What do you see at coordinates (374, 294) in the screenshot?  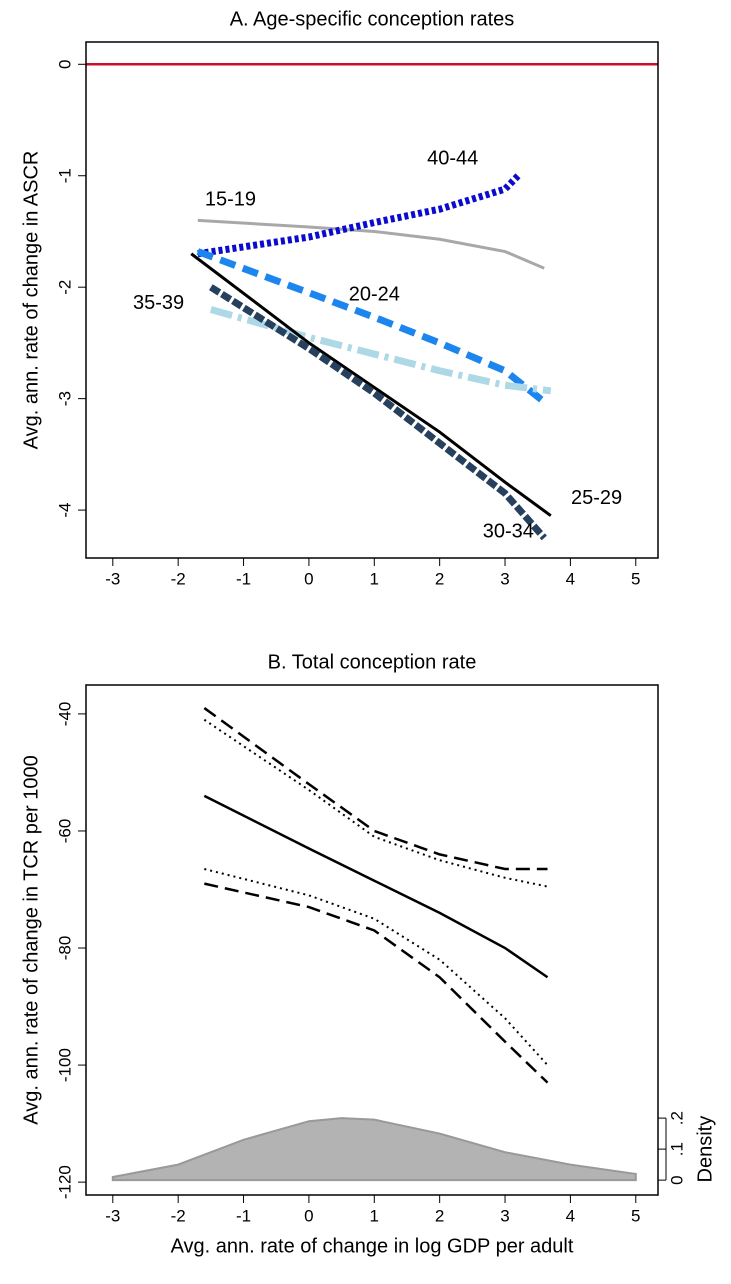 I see `series-label: 20-24` at bounding box center [374, 294].